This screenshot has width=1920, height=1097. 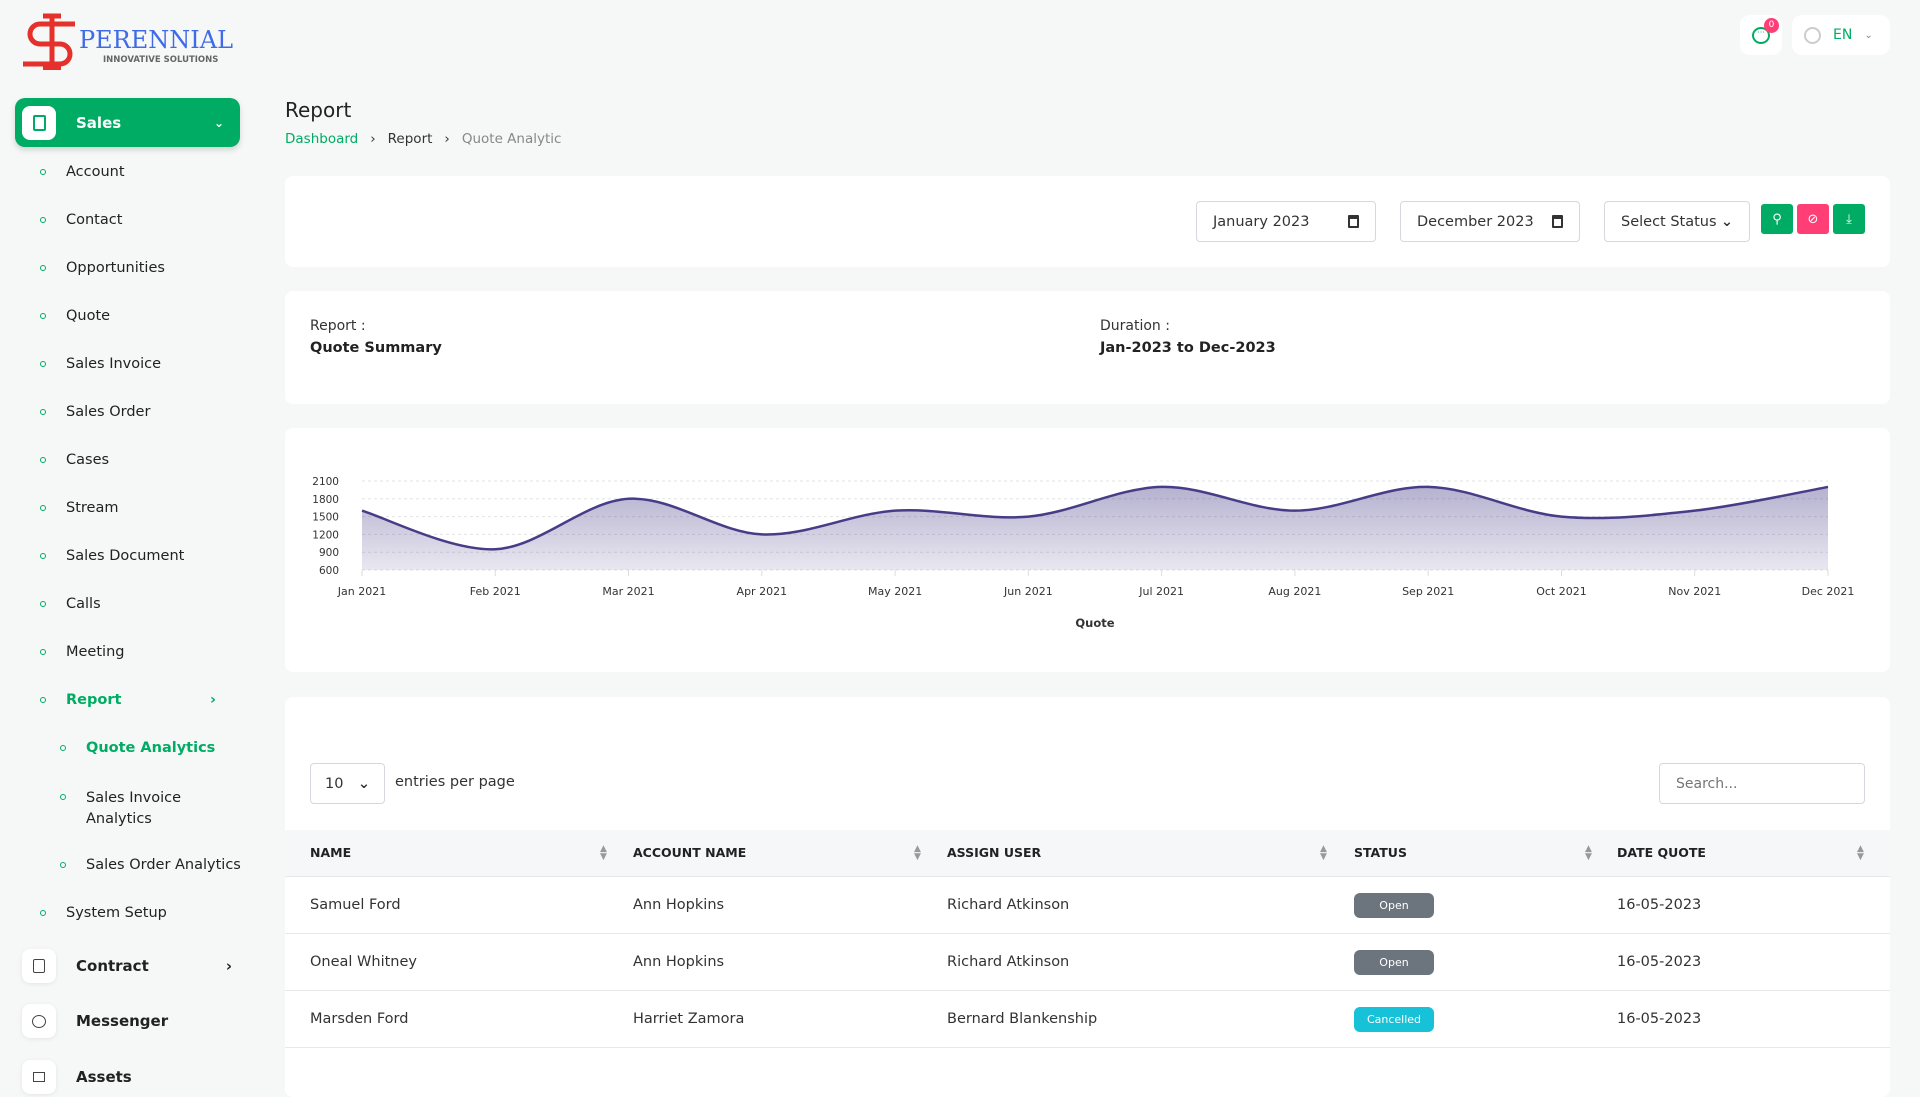 I want to click on item-label: Sales Order, so click(x=108, y=412).